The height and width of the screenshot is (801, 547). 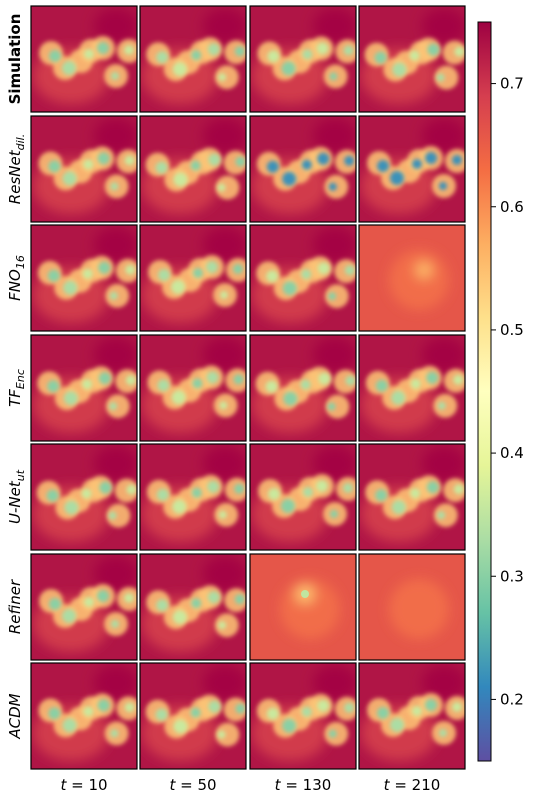 I want to click on row-label-main: ACDM, so click(x=15, y=716).